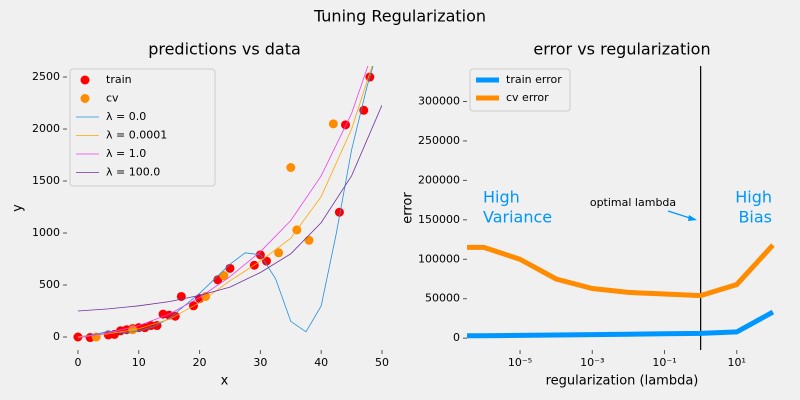 Image resolution: width=800 pixels, height=400 pixels. Describe the element at coordinates (737, 362) in the screenshot. I see `x-tick-label: 10¹` at that location.